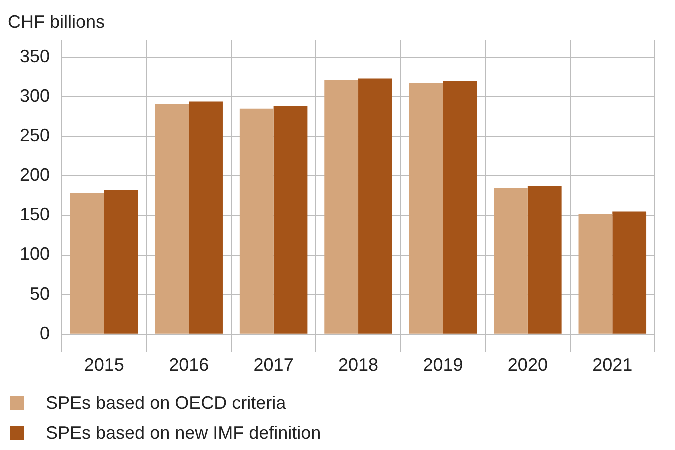 Image resolution: width=675 pixels, height=450 pixels. I want to click on y-tick-label: 350, so click(35, 56).